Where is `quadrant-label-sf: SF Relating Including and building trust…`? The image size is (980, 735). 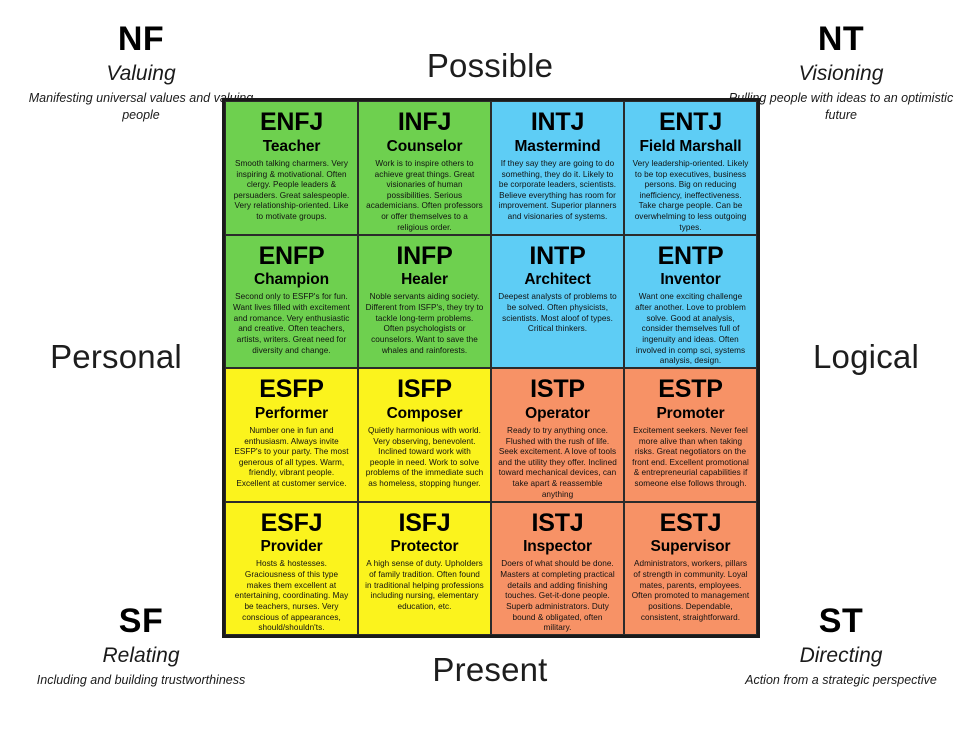
quadrant-label-sf: SF Relating Including and building trust… is located at coordinates (141, 645).